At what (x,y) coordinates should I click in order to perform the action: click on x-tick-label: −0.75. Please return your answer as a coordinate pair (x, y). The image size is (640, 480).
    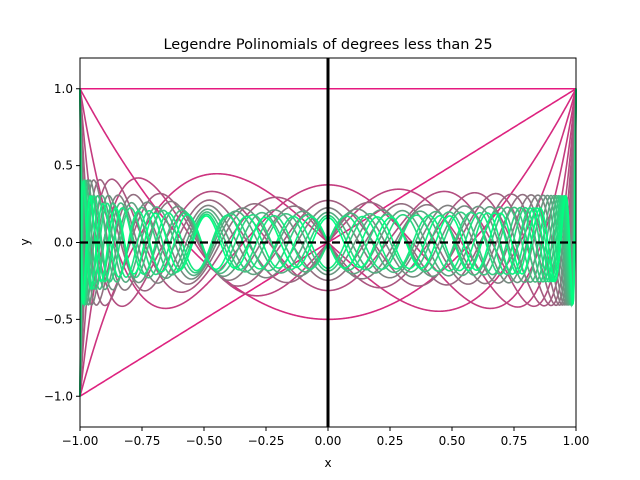
    Looking at the image, I should click on (142, 441).